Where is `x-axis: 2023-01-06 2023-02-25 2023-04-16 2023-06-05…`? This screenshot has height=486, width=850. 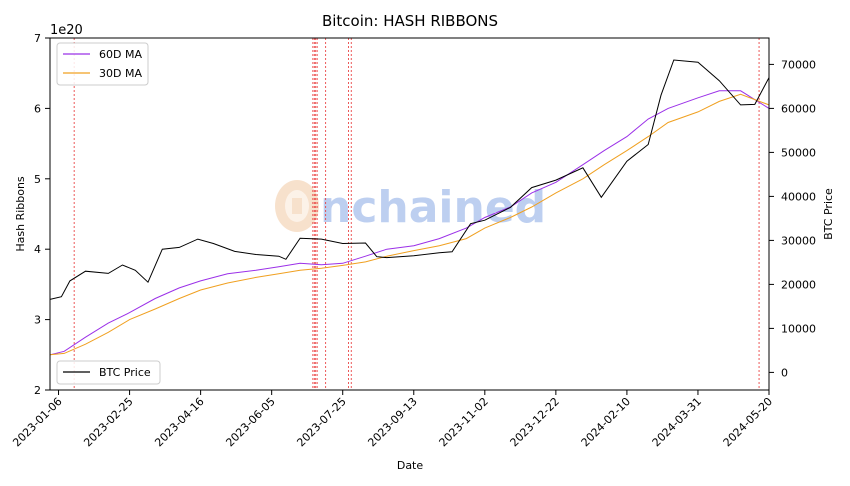
x-axis: 2023-01-06 2023-02-25 2023-04-16 2023-06-05… is located at coordinates (392, 419).